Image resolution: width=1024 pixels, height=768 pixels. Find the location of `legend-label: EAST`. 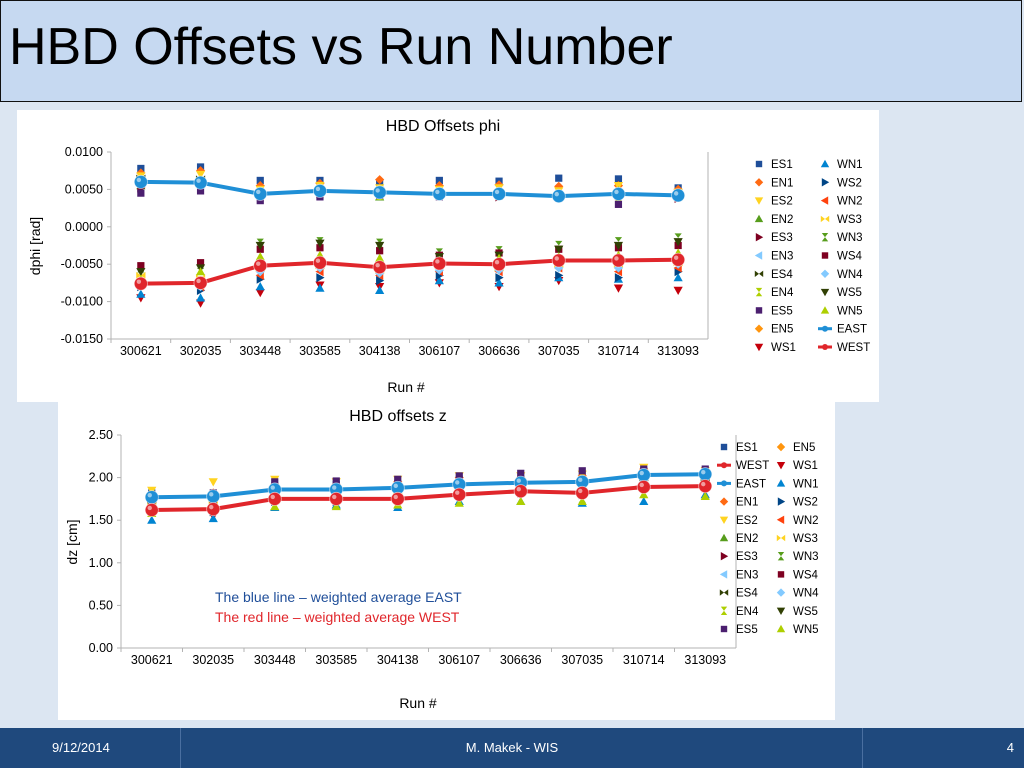

legend-label: EAST is located at coordinates (852, 330).